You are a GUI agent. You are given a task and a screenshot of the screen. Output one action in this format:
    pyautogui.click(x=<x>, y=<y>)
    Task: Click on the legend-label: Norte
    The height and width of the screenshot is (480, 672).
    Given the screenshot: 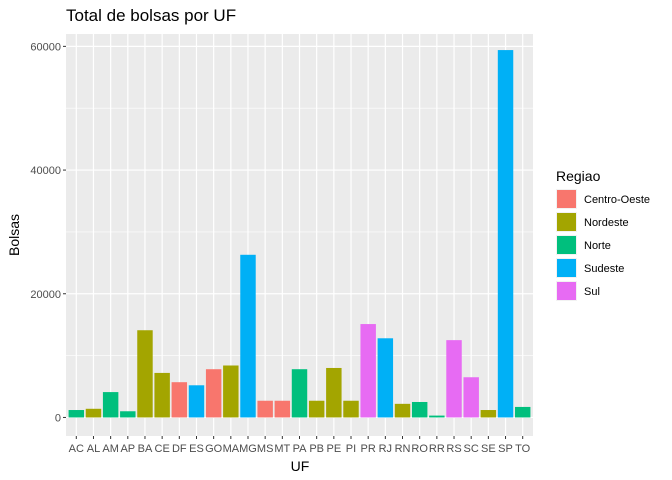 What is the action you would take?
    pyautogui.click(x=597, y=246)
    